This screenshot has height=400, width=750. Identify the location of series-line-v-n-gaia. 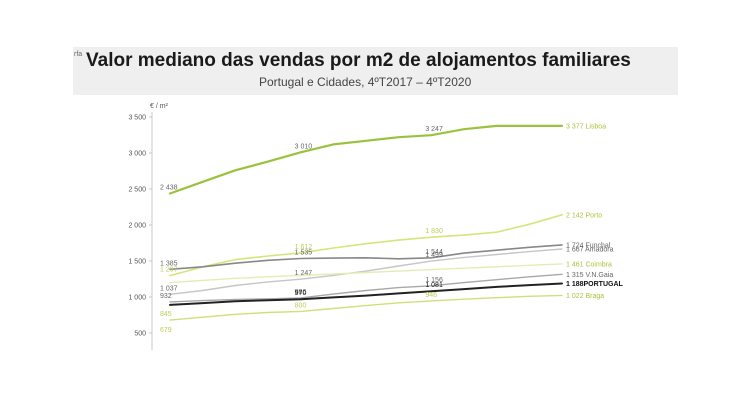
(366, 288).